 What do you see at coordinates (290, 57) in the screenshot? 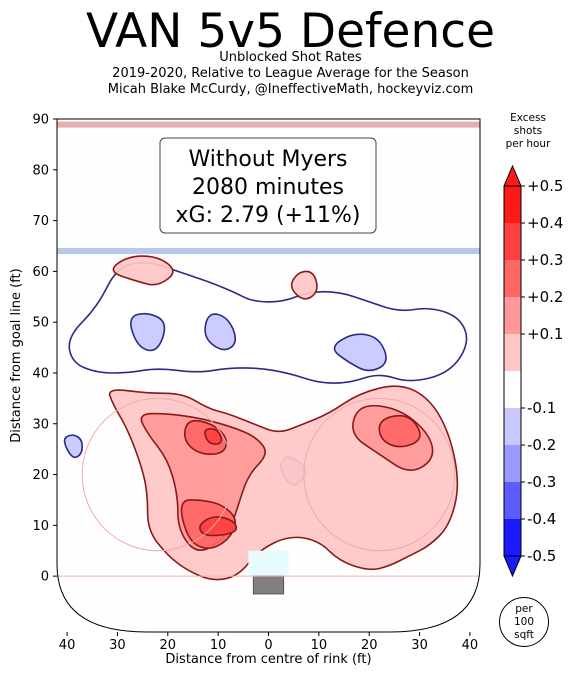
I see `subtitle-line-1: Unblocked Shot Rates` at bounding box center [290, 57].